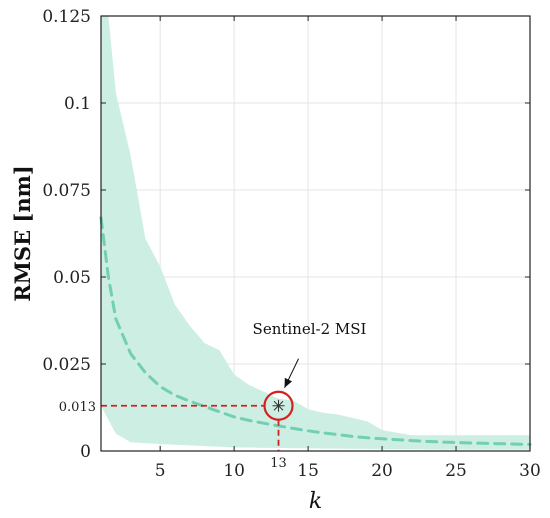 The image size is (550, 518). Describe the element at coordinates (382, 471) in the screenshot. I see `x-tick-label-3: 20` at that location.